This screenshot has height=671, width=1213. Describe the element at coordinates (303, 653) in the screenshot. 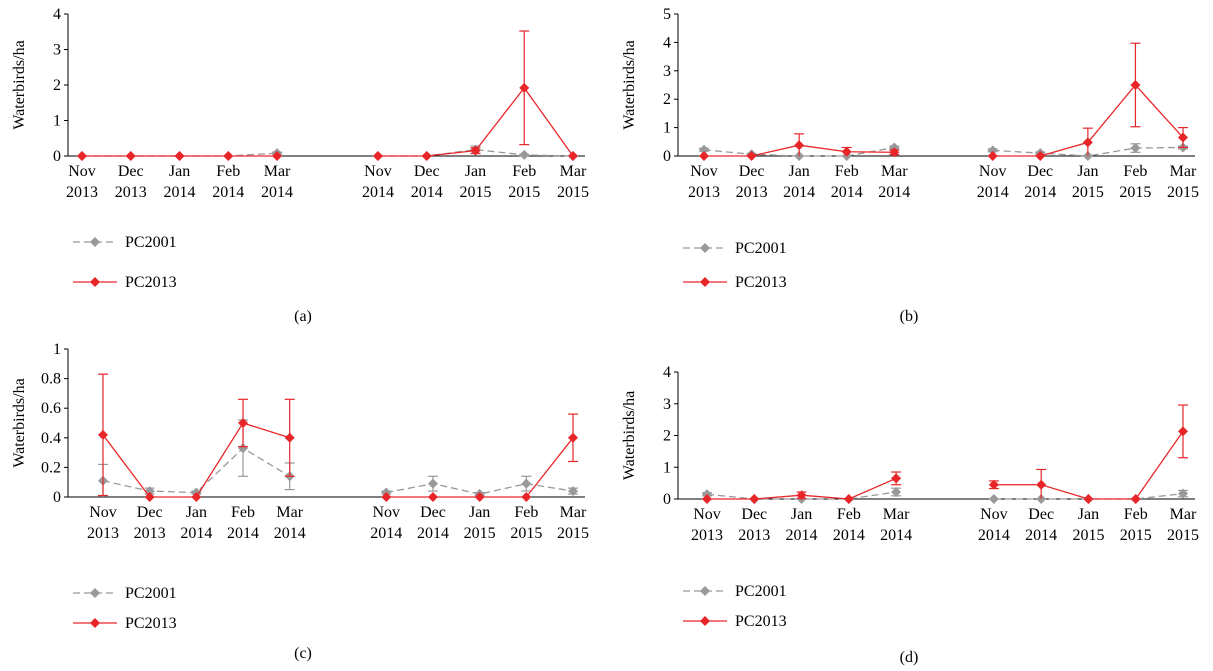

I see `panel-label: (c)` at that location.